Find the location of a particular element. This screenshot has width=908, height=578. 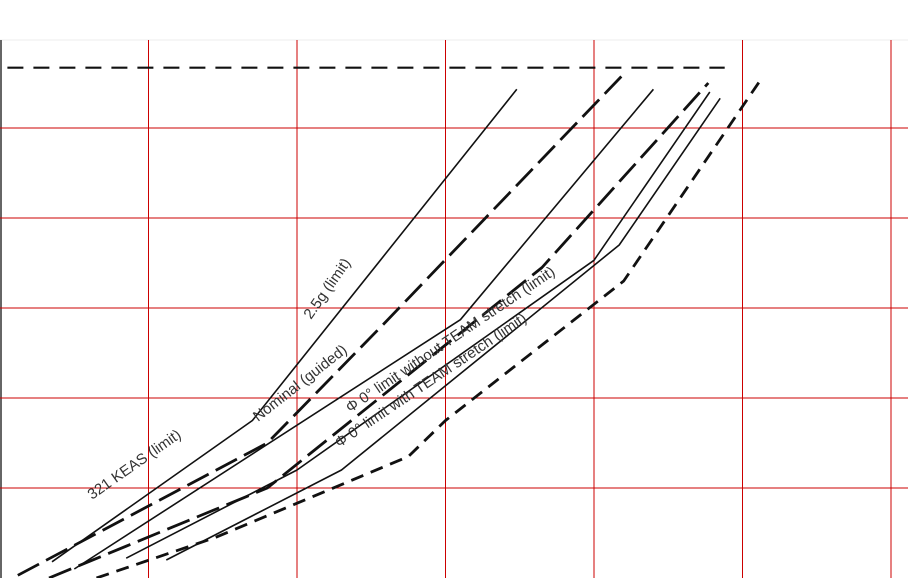

annotation-321-keas: 321 KEAS (limit) is located at coordinates (135, 464).